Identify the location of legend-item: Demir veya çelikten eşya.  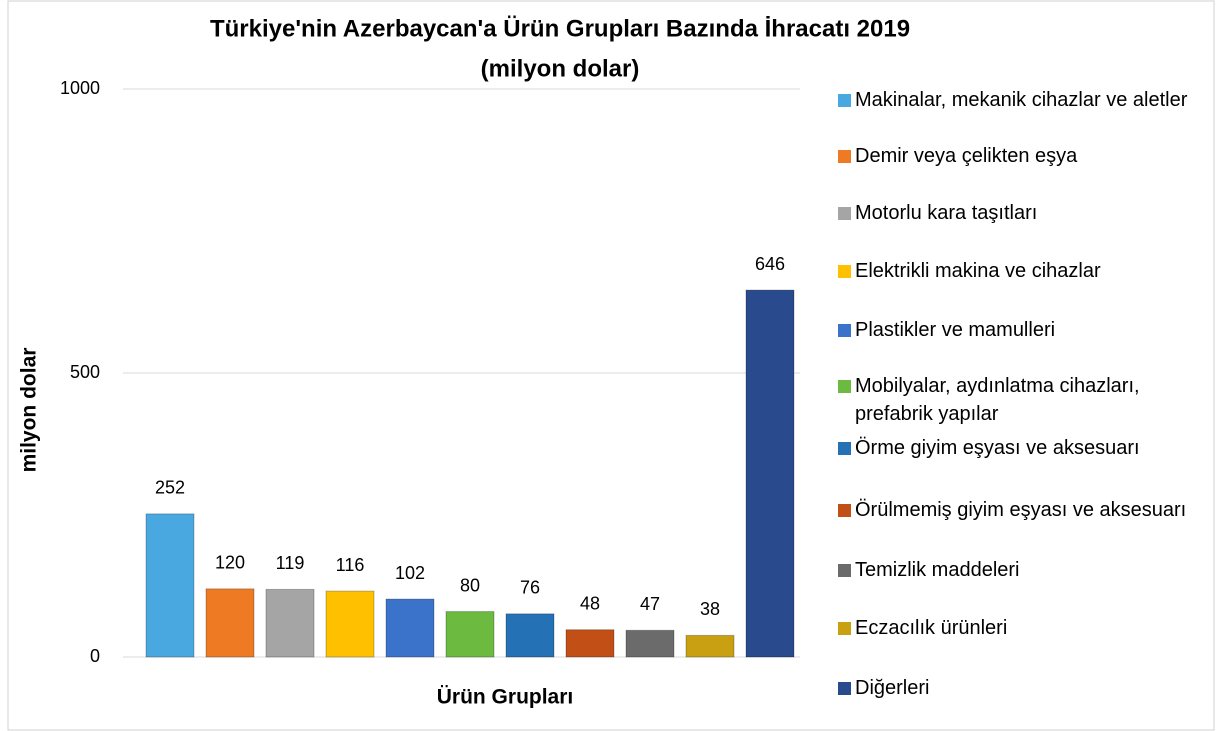
(1025, 156).